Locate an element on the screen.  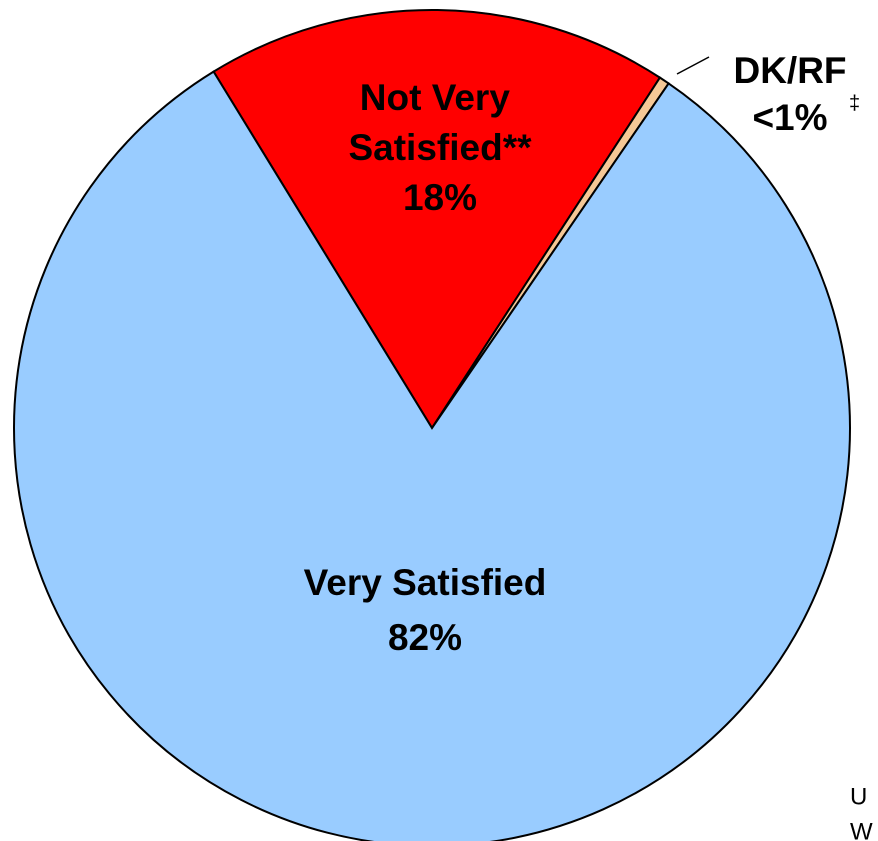
slice-value-label: <1% is located at coordinates (789, 117).